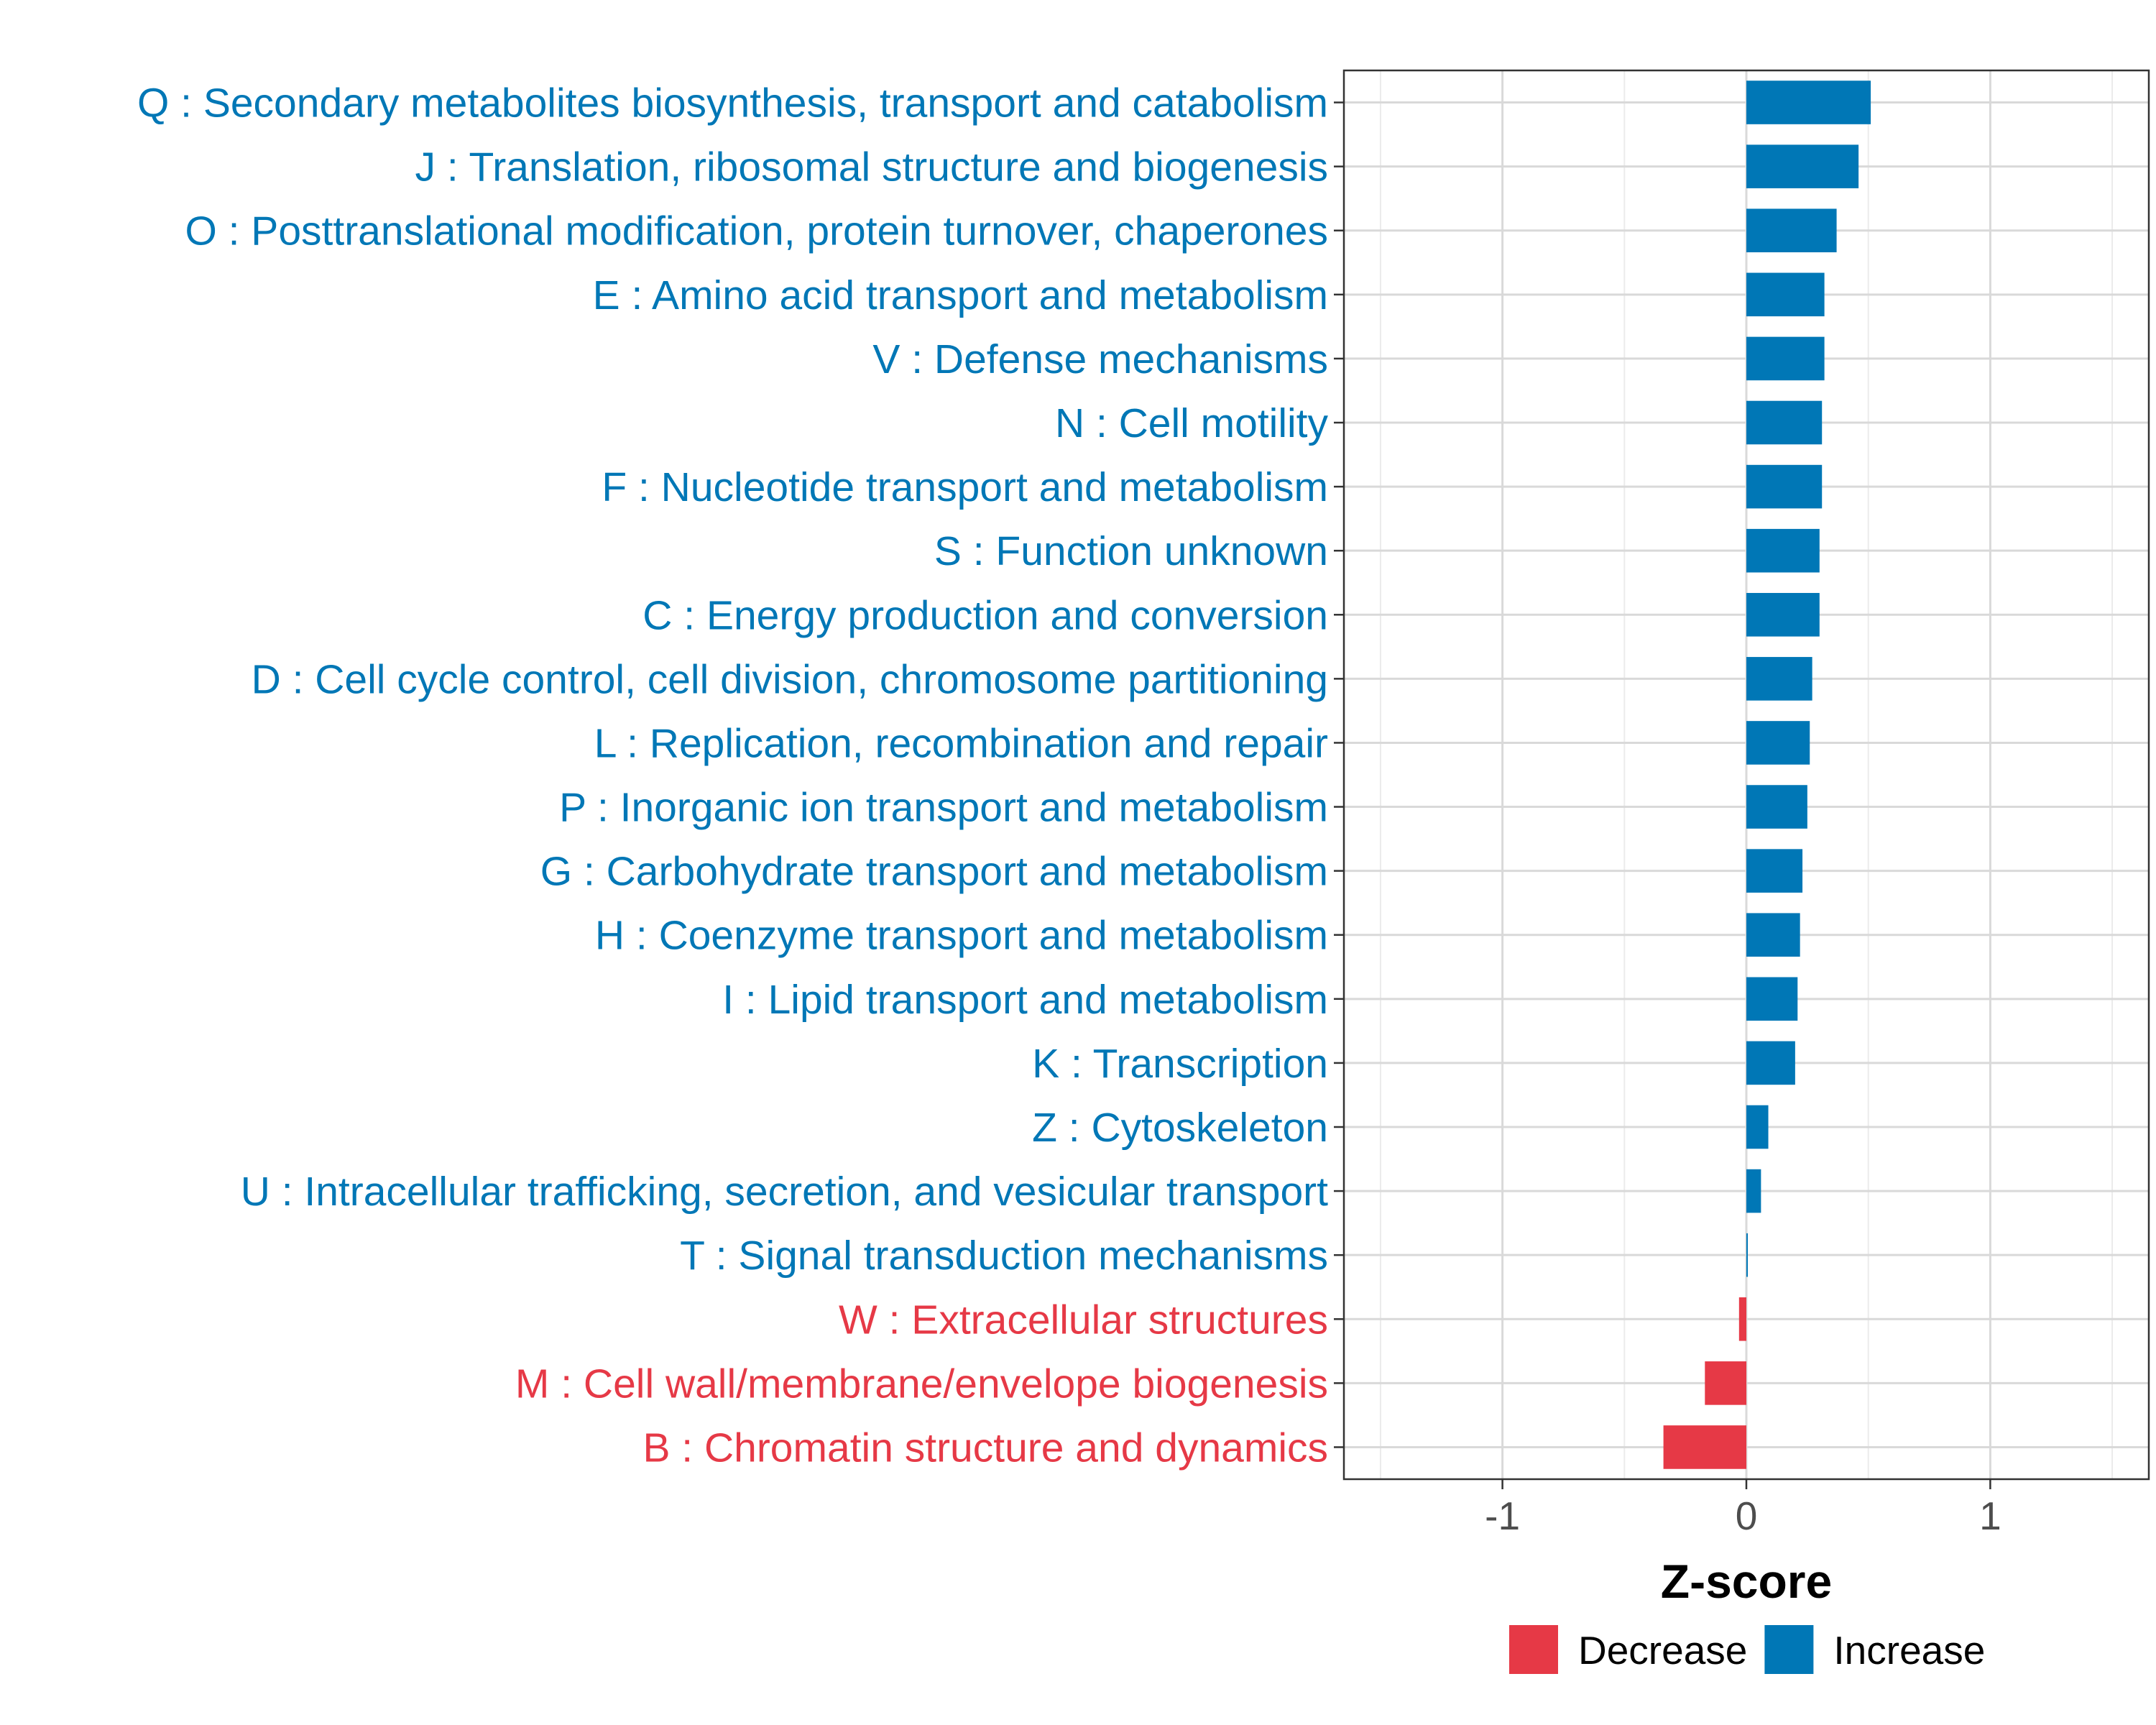 The width and height of the screenshot is (2156, 1725). I want to click on legend-label-increase: Increase, so click(1909, 1650).